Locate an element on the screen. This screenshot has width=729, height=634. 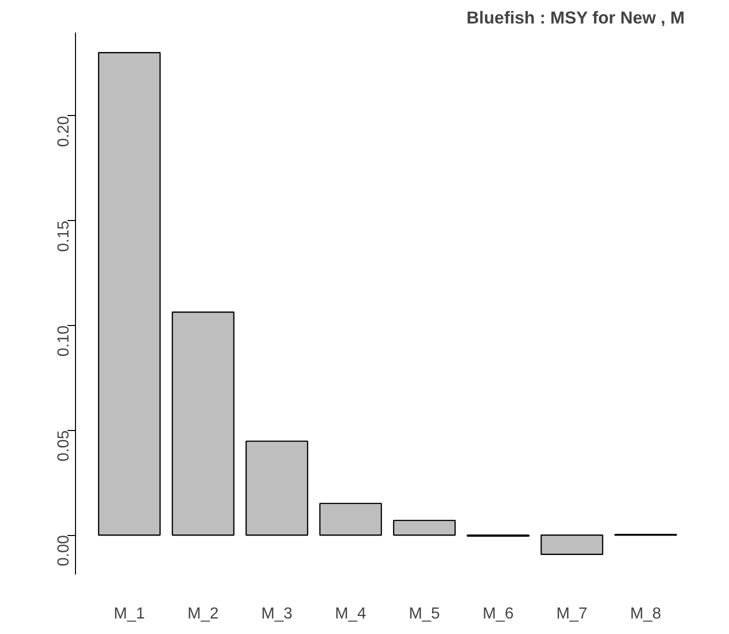
x-tick-label: M_4 is located at coordinates (350, 614).